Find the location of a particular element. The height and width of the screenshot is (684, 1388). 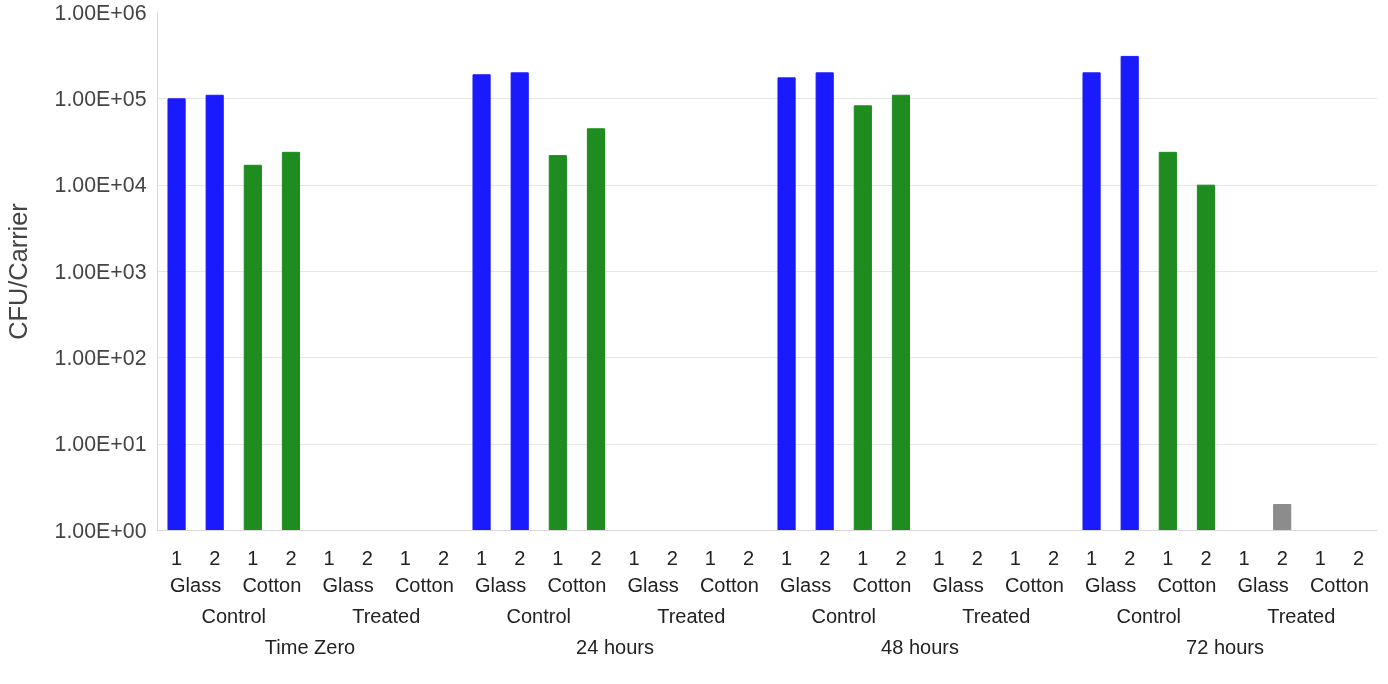

y-tick-label: 1.00E+01 is located at coordinates (100, 444).